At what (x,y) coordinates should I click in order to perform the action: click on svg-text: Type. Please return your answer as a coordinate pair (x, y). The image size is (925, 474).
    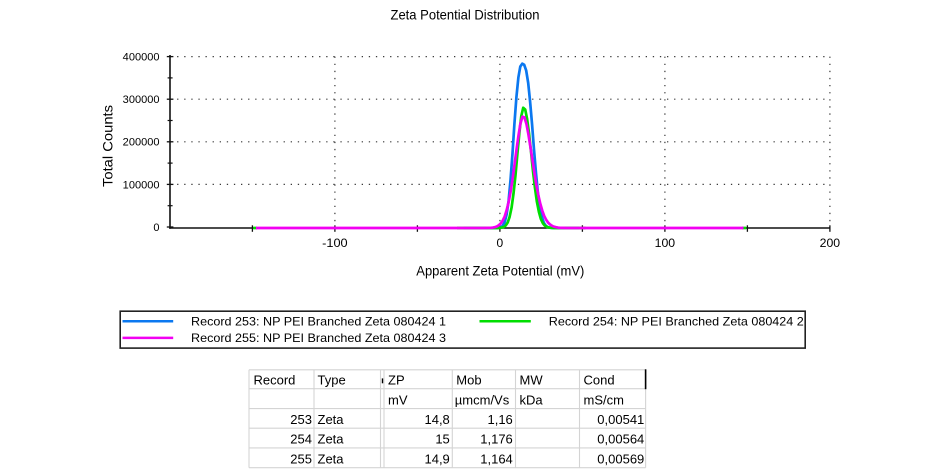
    Looking at the image, I should click on (332, 379).